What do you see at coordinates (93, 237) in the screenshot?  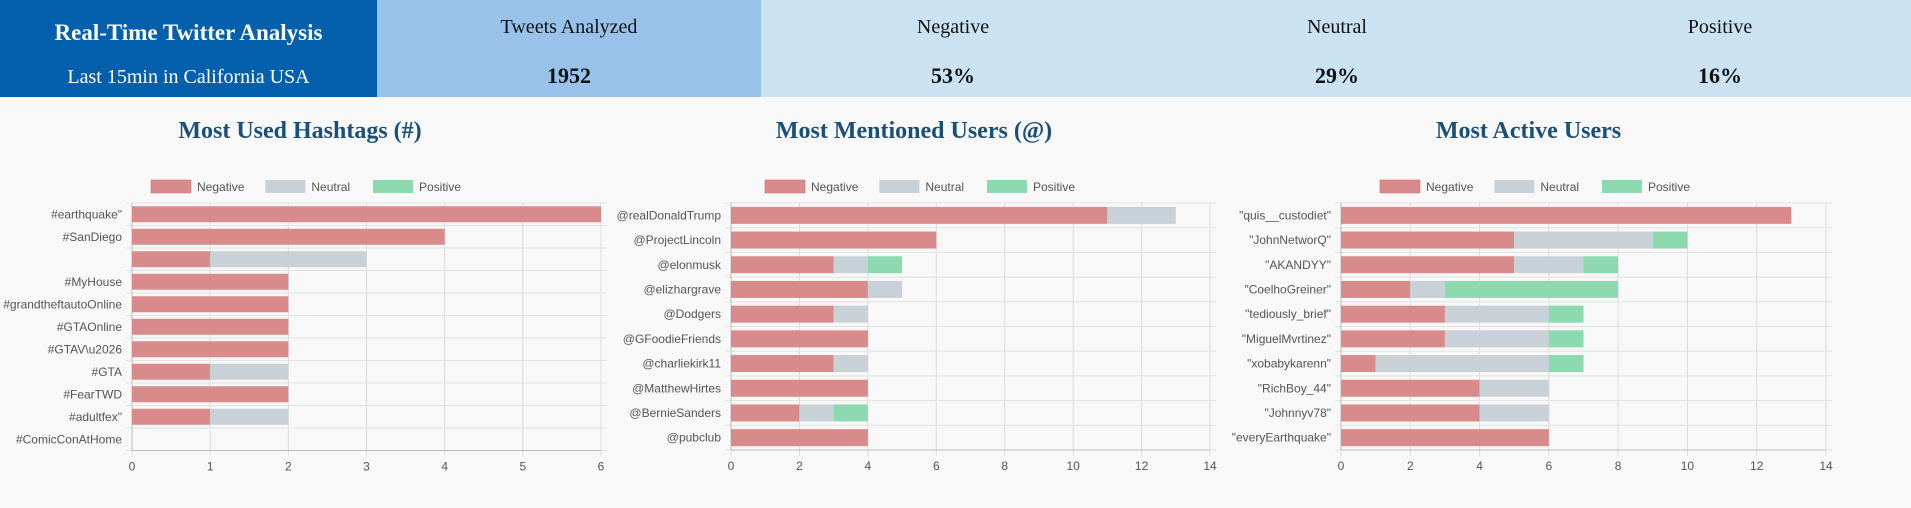 I see `y-tick-label: #SanDiego` at bounding box center [93, 237].